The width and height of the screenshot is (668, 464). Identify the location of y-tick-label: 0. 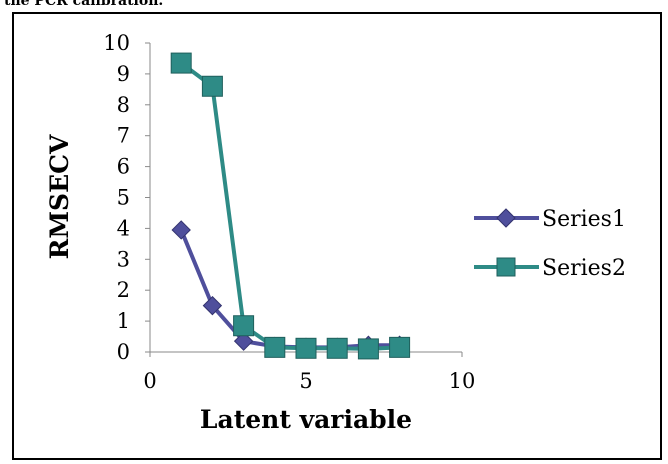
(123, 352).